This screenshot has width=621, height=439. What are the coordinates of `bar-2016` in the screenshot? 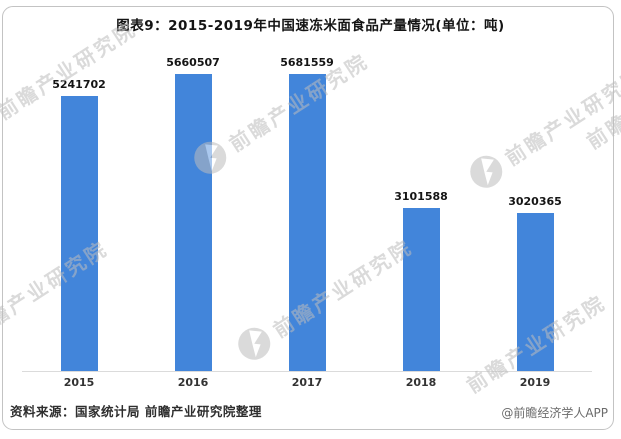 It's located at (193, 222).